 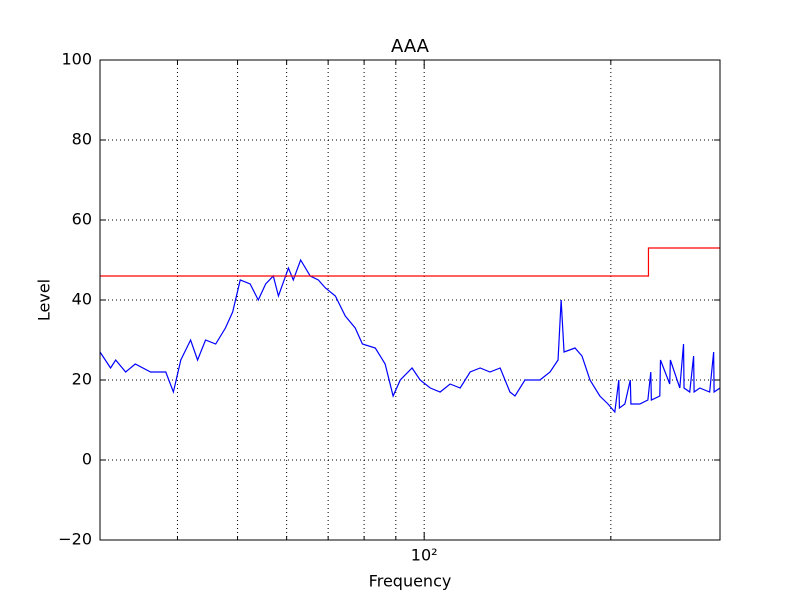 What do you see at coordinates (410, 262) in the screenshot?
I see `series-line` at bounding box center [410, 262].